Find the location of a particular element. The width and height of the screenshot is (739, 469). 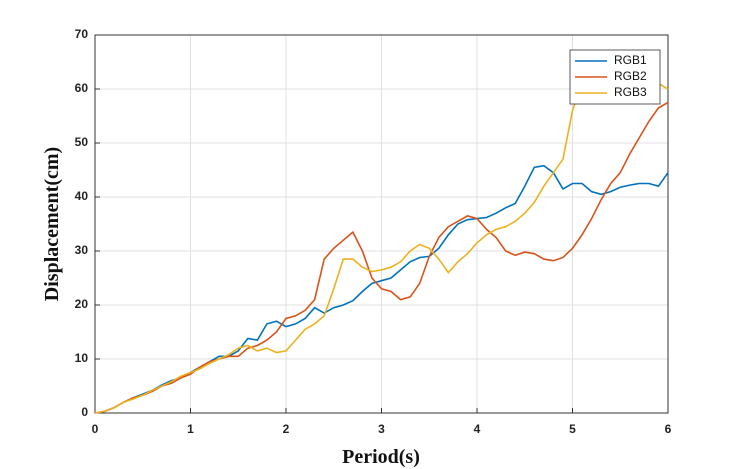

y-axis-label: Displacement(cm) is located at coordinates (52, 224).